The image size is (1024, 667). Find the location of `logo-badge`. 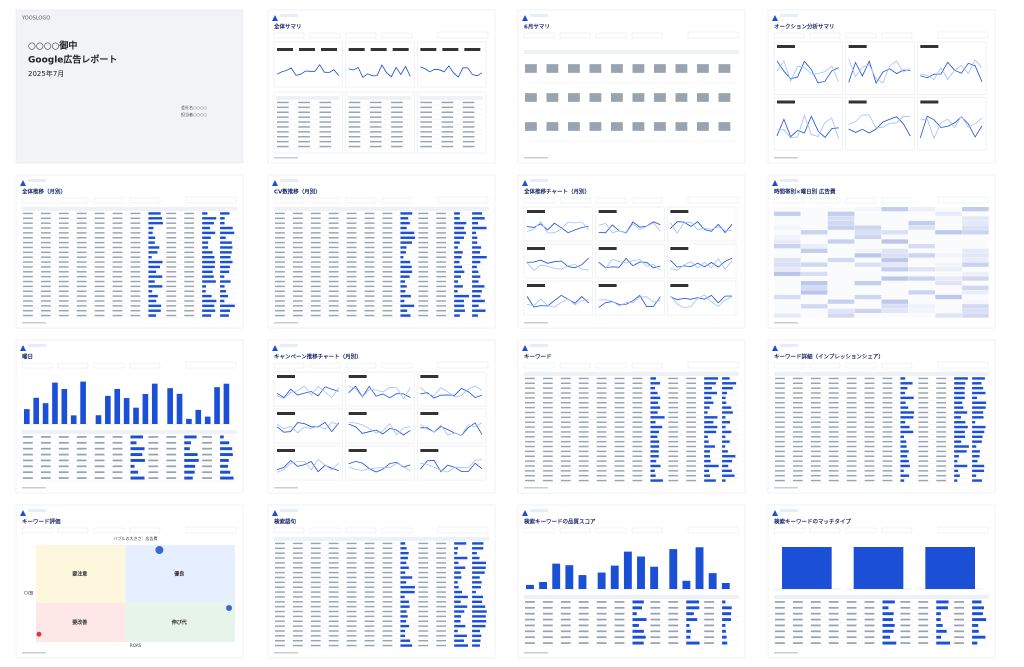

logo-badge is located at coordinates (289, 180).